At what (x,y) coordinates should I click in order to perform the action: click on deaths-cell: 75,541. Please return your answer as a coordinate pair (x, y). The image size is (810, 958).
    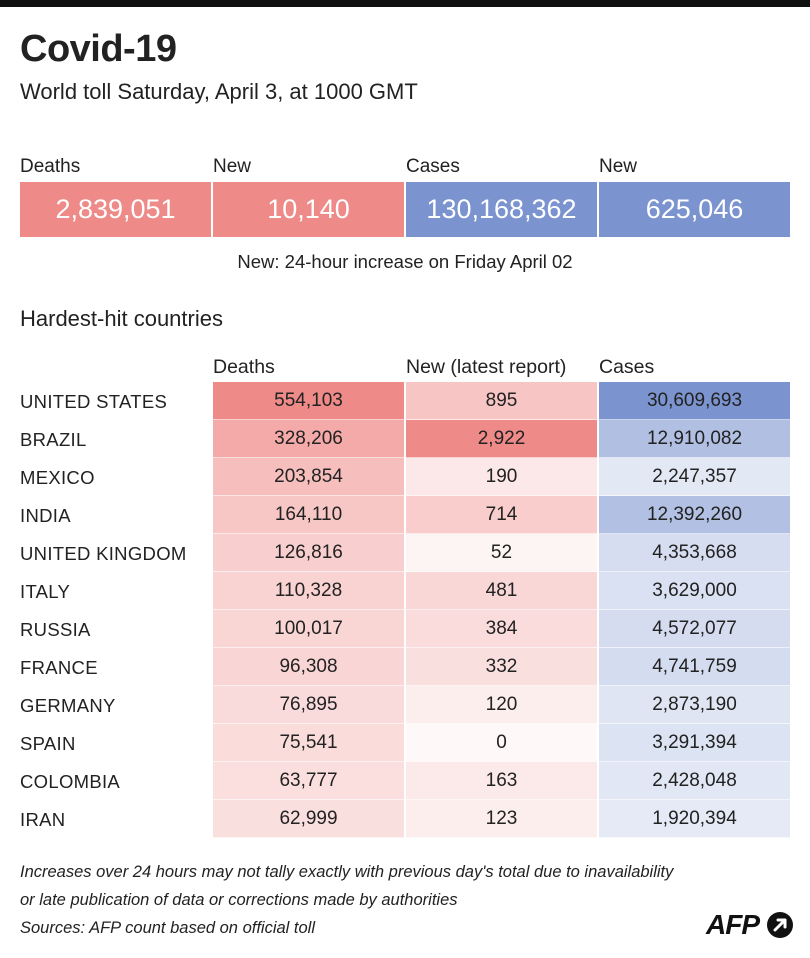
    Looking at the image, I should click on (308, 743).